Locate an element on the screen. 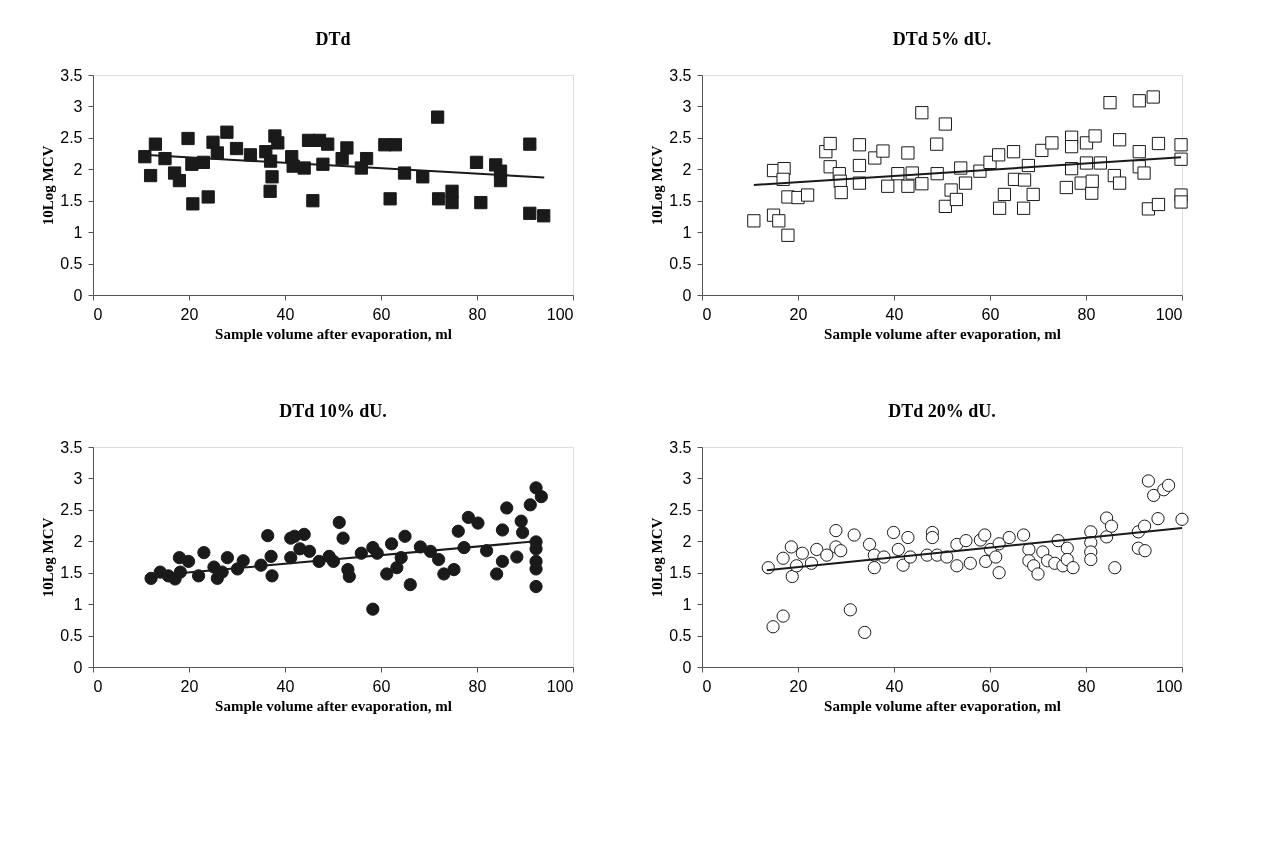 Image resolution: width=1288 pixels, height=846 pixels. chart-title: DTd 10% dU. is located at coordinates (333, 411).